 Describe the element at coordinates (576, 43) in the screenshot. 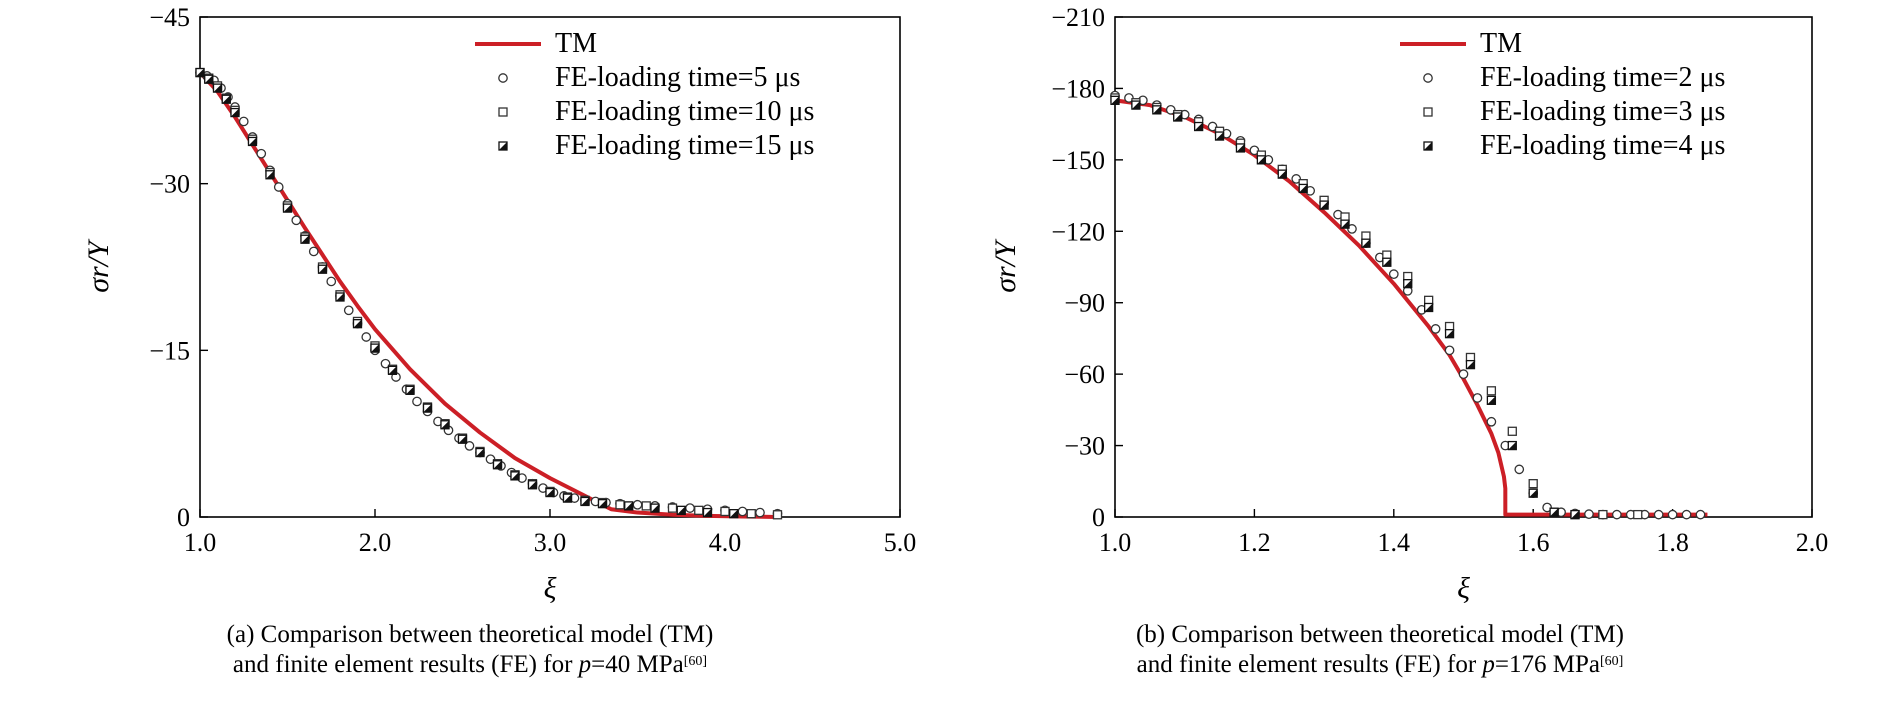

I see `chart-a-legend-label: TM` at that location.